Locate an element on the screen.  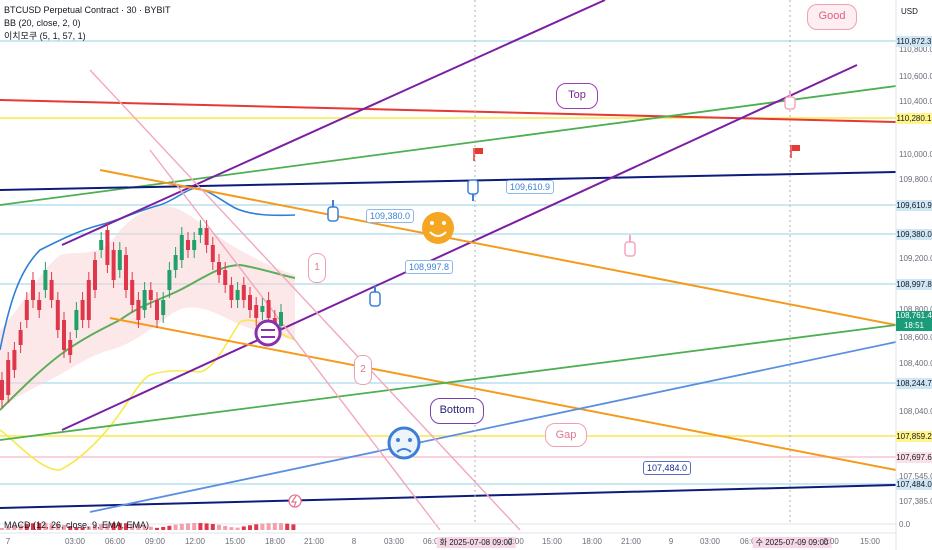
price-tag: 108,997.8 is located at coordinates (914, 284).